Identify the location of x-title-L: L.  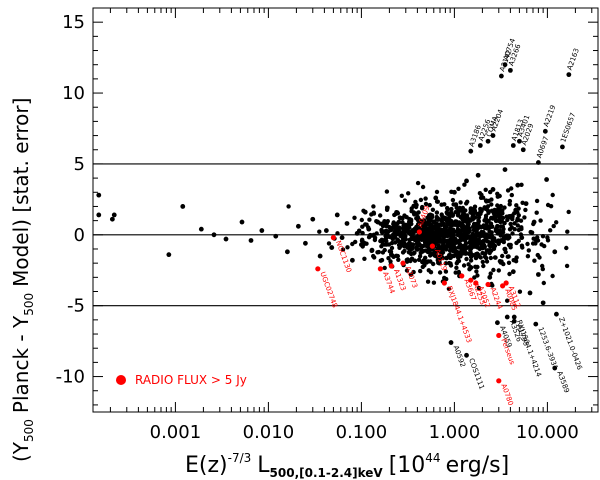
(263, 465).